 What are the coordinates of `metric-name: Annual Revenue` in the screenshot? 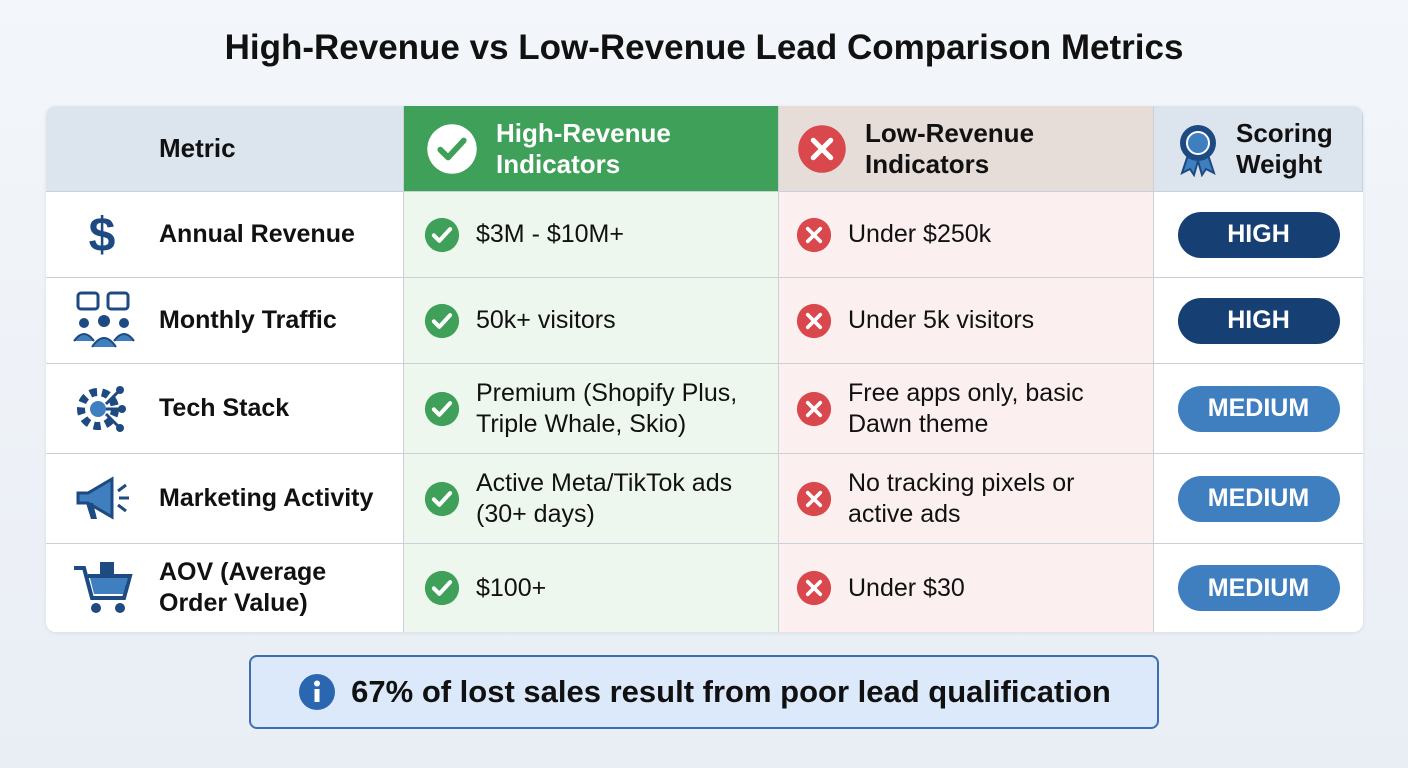 It's located at (257, 234).